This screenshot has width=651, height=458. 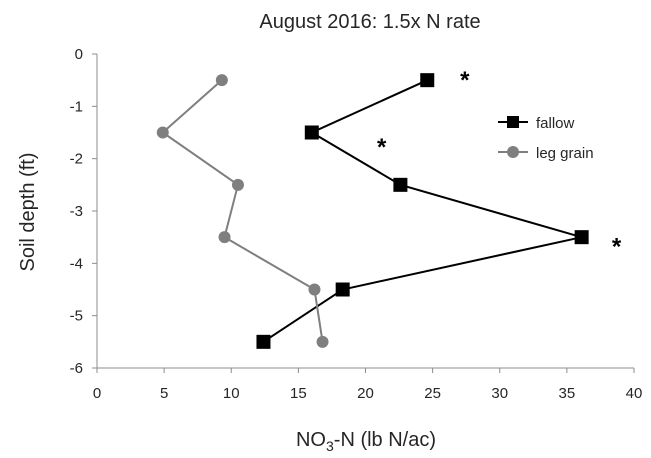 What do you see at coordinates (567, 393) in the screenshot?
I see `x-tick-label: 35` at bounding box center [567, 393].